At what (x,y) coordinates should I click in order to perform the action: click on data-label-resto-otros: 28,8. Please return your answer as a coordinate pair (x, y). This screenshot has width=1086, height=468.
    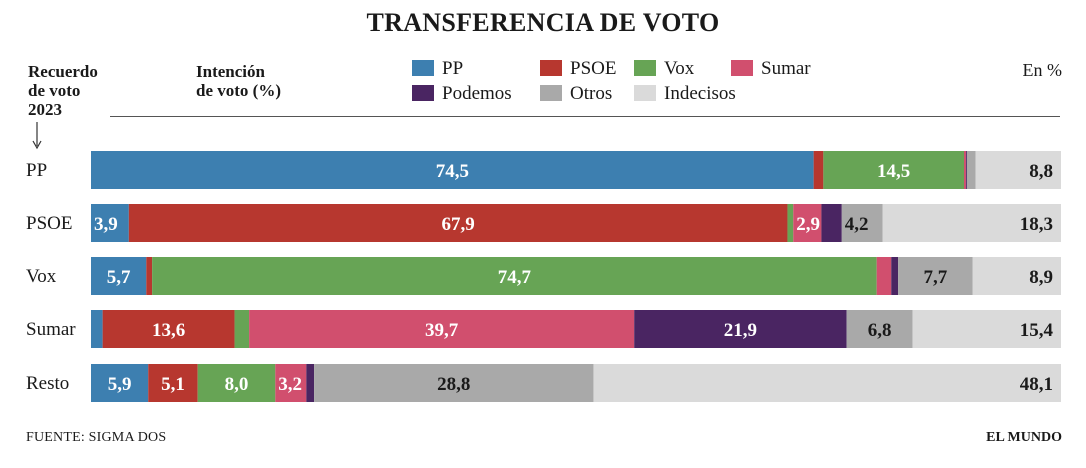
    Looking at the image, I should click on (453, 384).